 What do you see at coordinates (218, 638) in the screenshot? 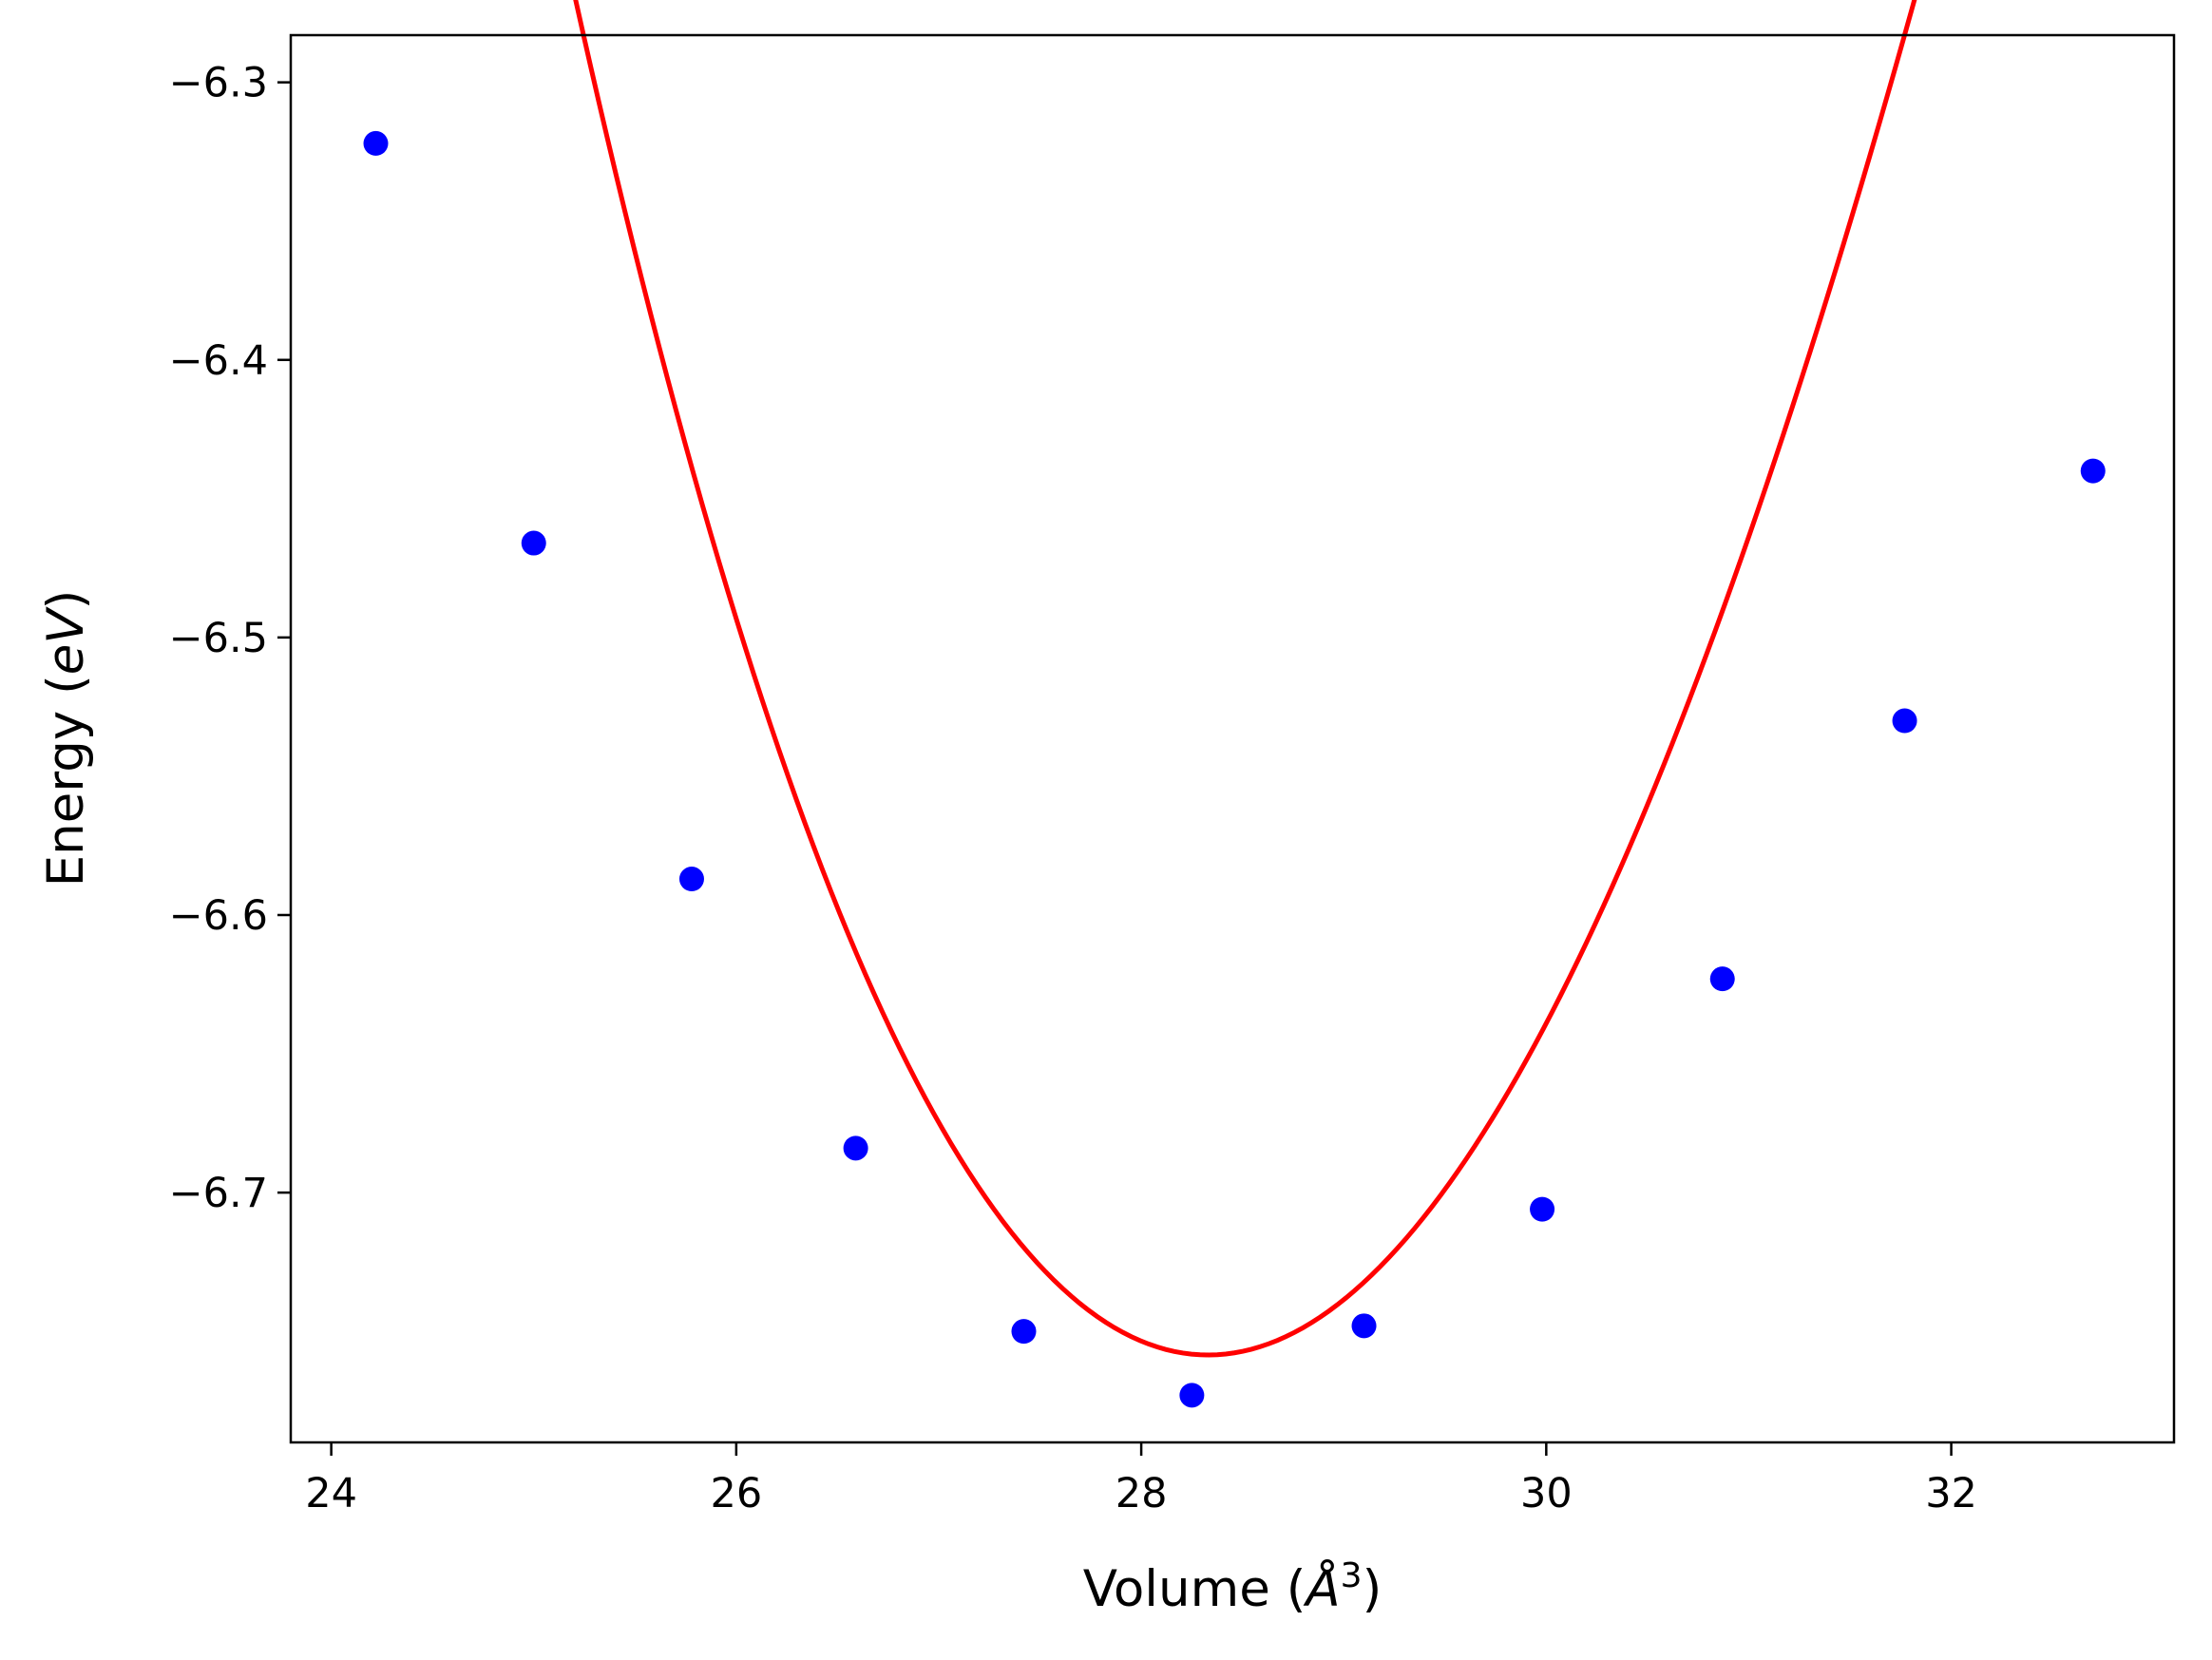
I see `y-tick-label: −6.5` at bounding box center [218, 638].